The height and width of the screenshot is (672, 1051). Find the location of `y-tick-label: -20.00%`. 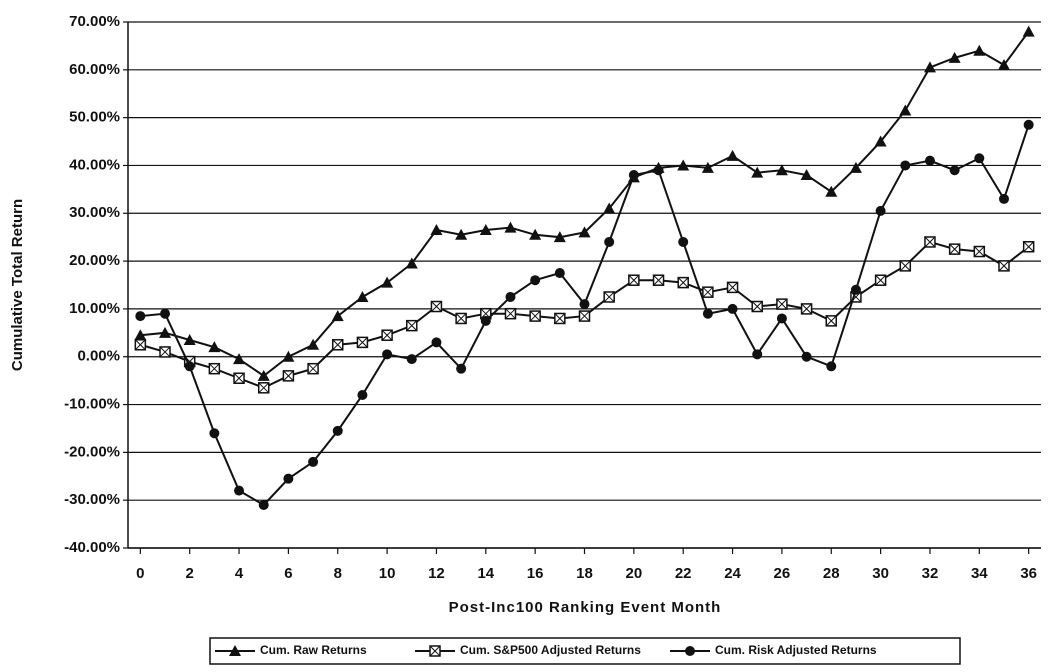

y-tick-label: -20.00% is located at coordinates (92, 451).